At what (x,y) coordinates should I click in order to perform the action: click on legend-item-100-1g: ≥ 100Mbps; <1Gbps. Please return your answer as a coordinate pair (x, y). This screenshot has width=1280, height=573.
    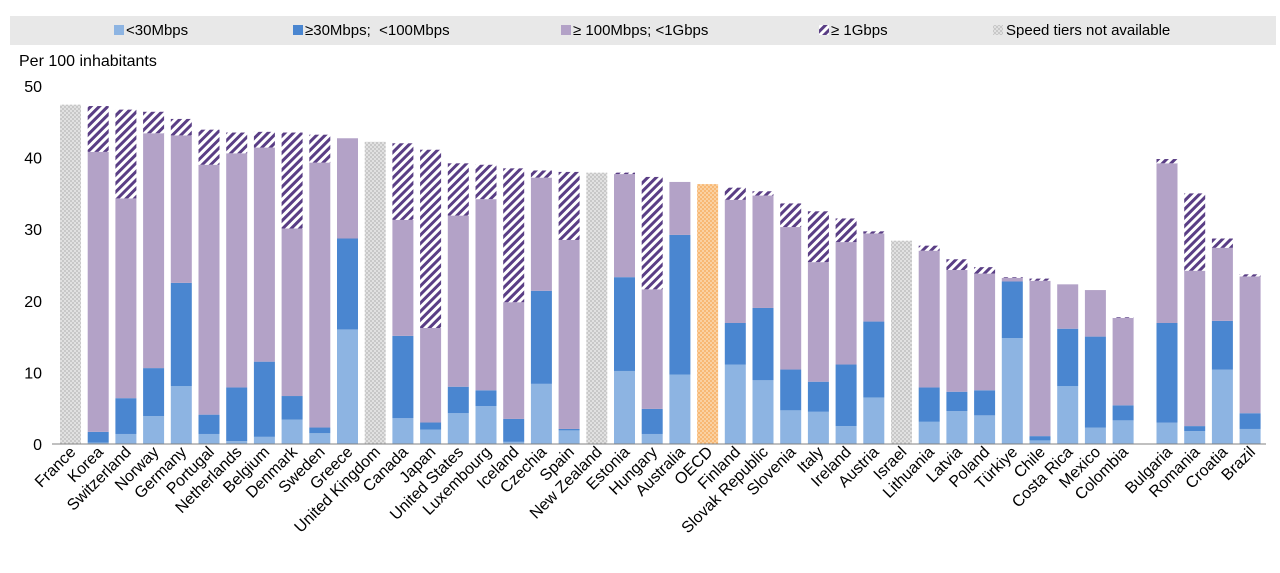
    Looking at the image, I should click on (634, 30).